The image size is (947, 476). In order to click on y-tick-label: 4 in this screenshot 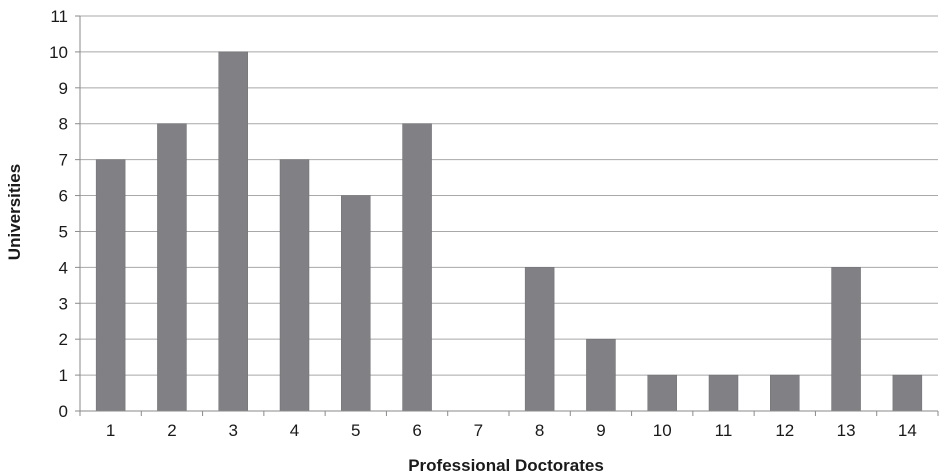, I will do `click(63, 267)`.